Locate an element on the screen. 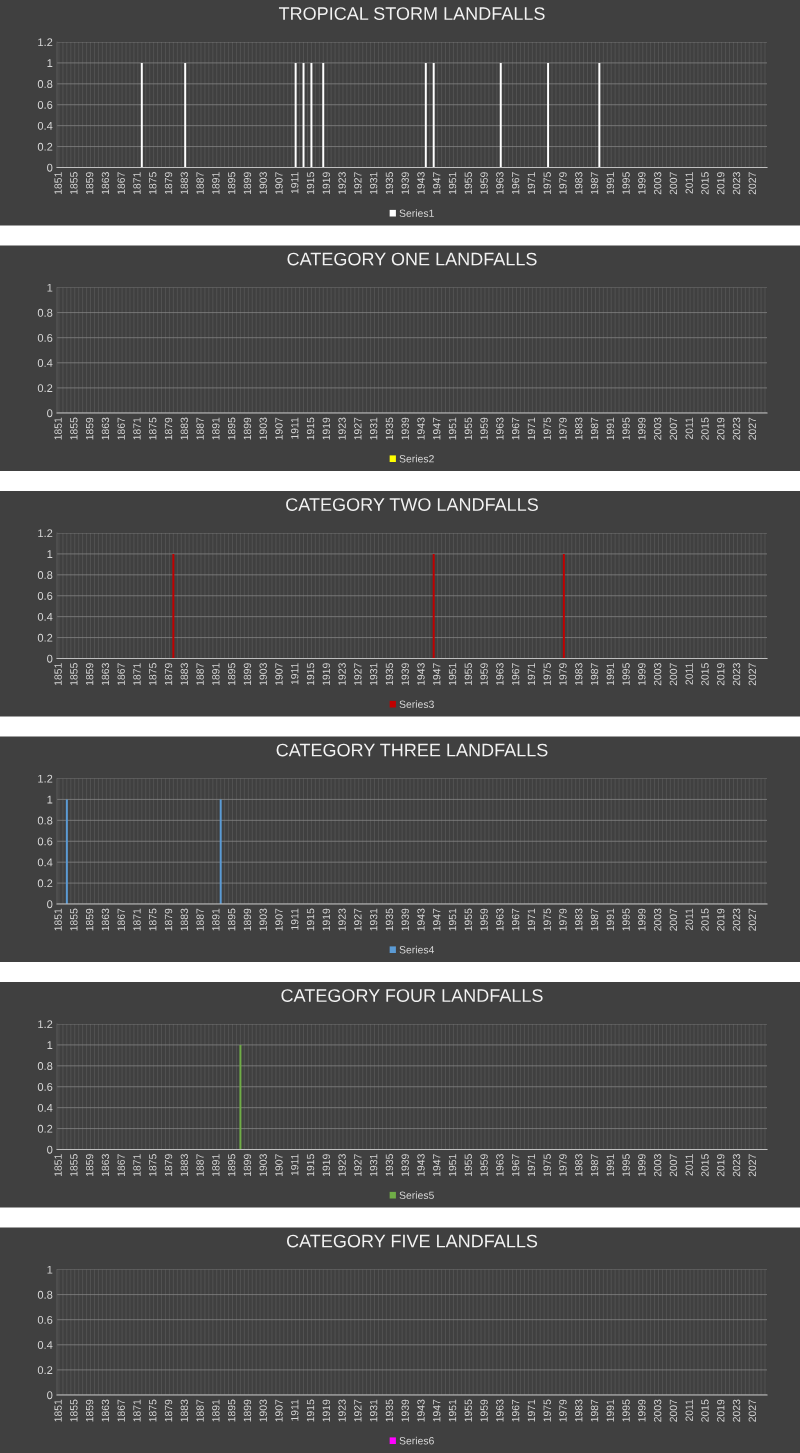  y-tick-label: 1 is located at coordinates (50, 799).